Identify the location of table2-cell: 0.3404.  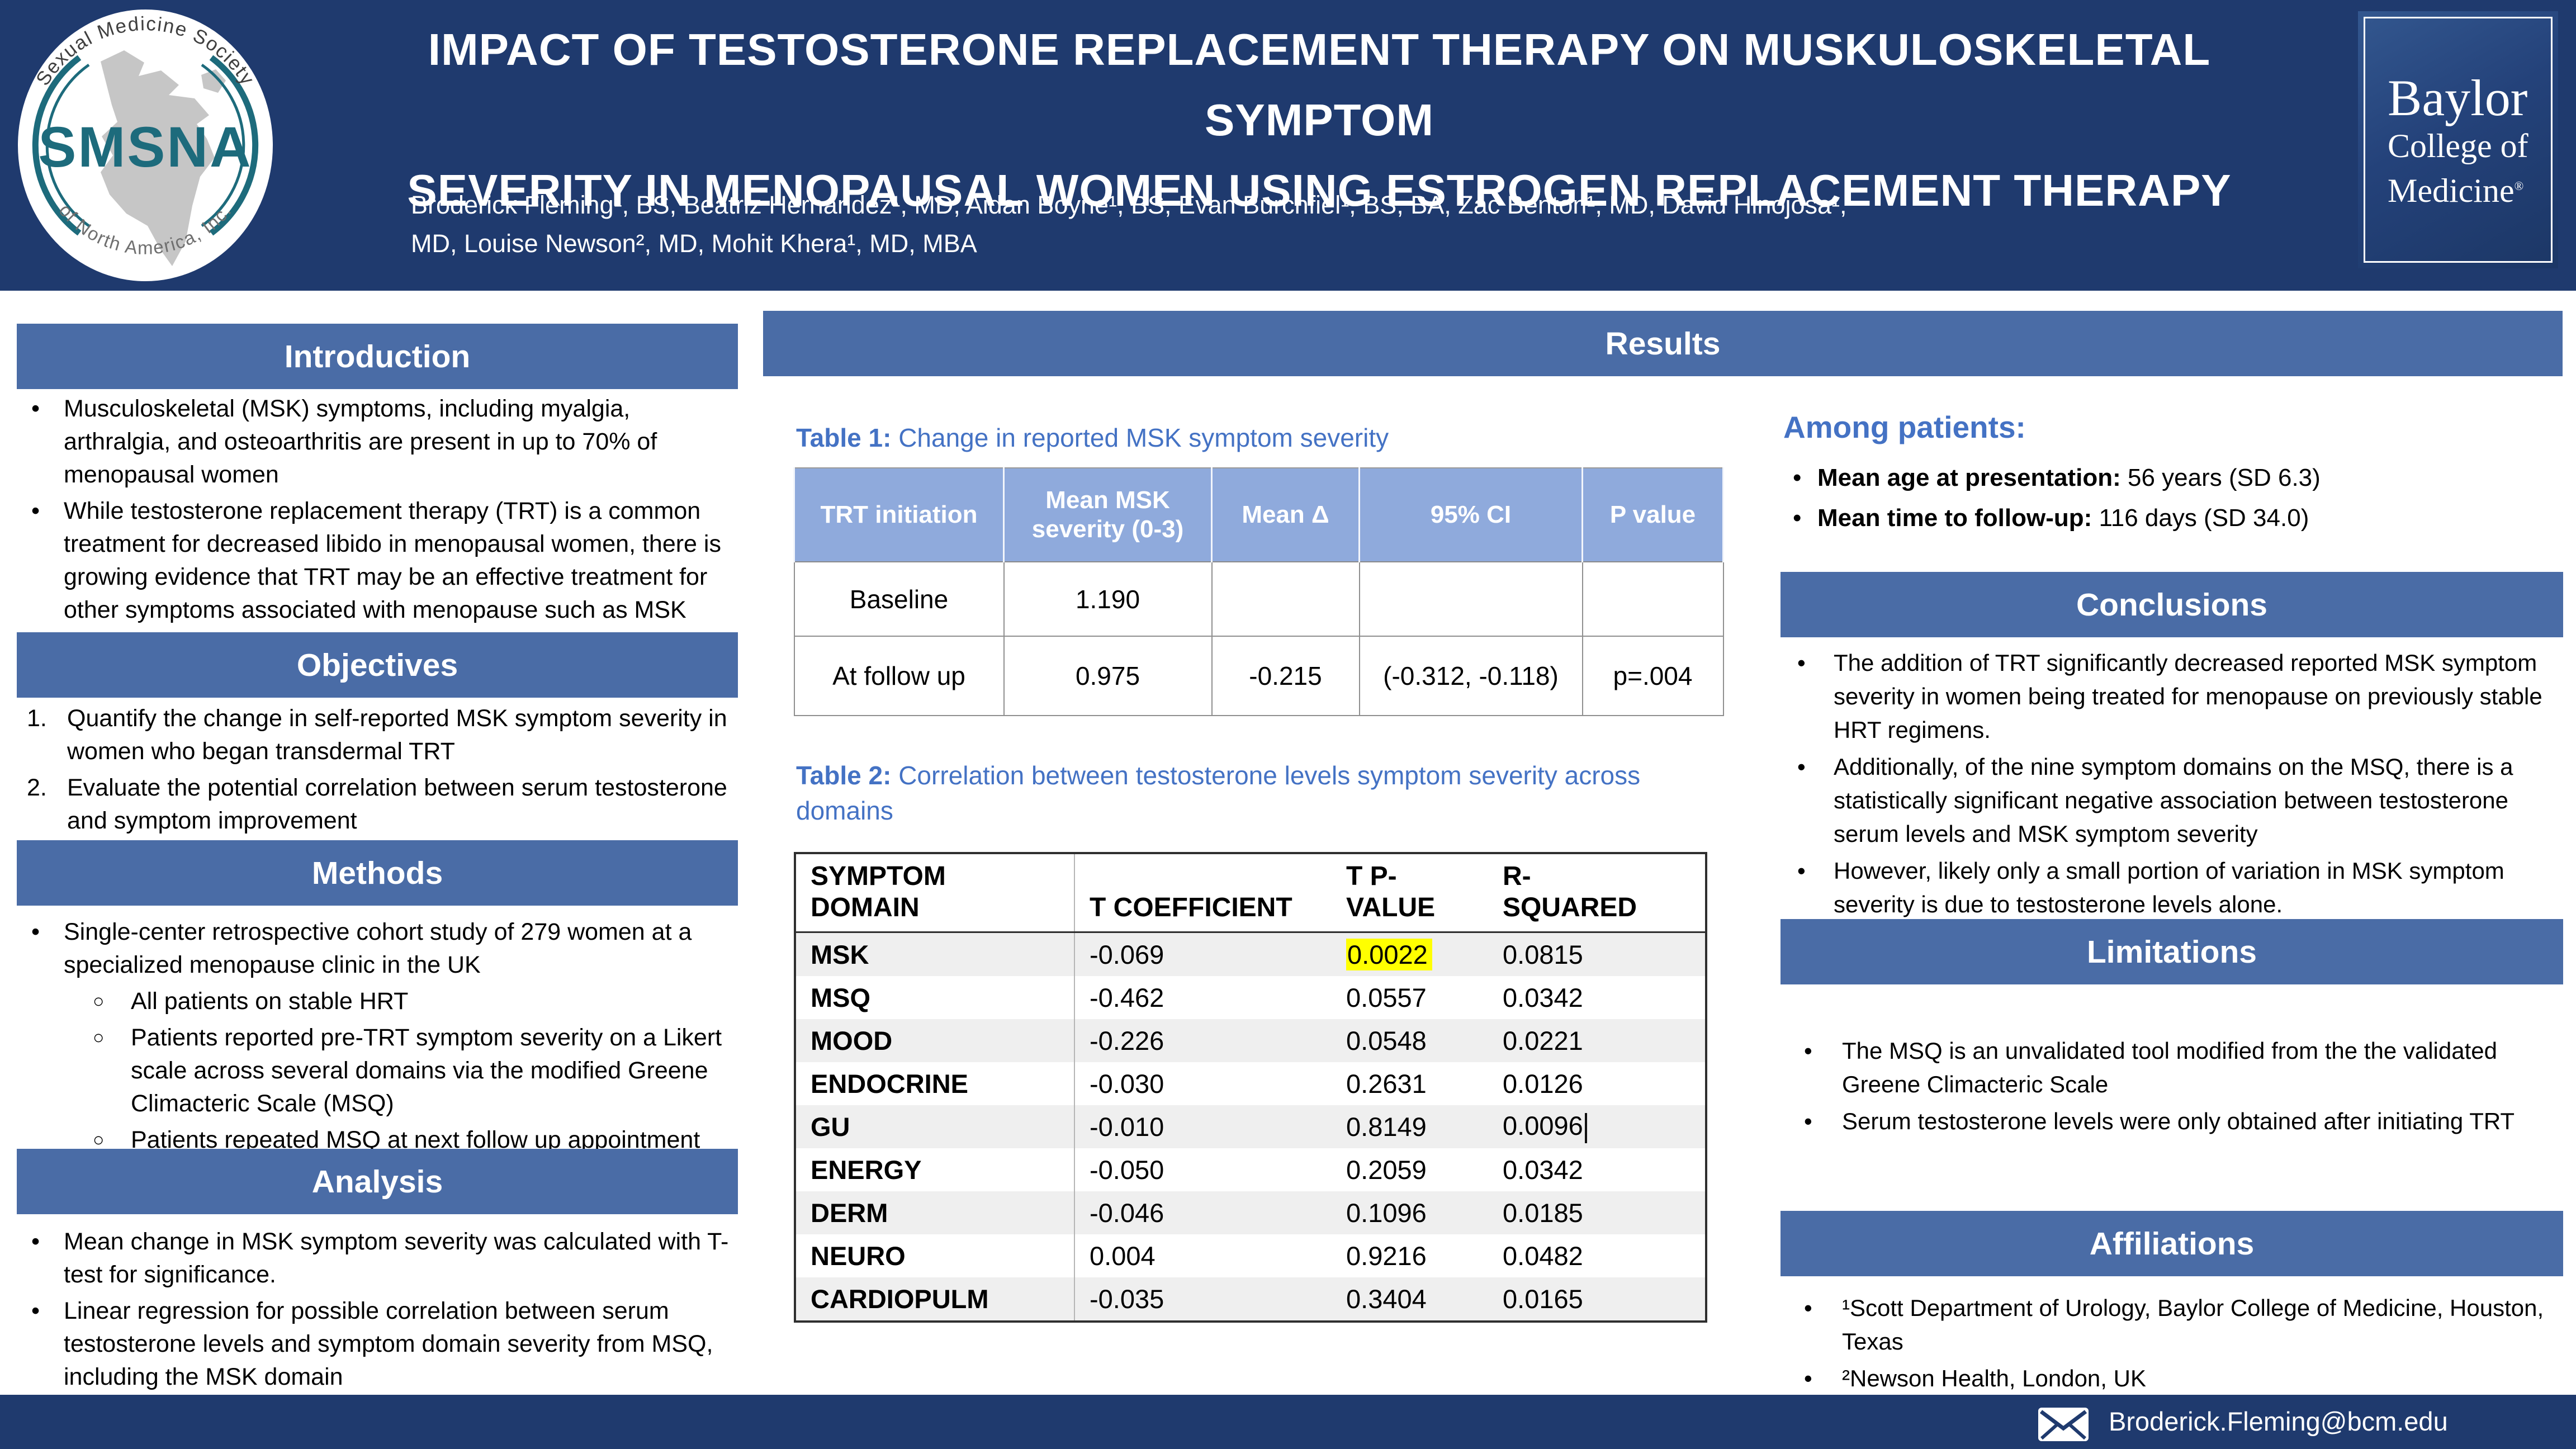
(1410, 1299).